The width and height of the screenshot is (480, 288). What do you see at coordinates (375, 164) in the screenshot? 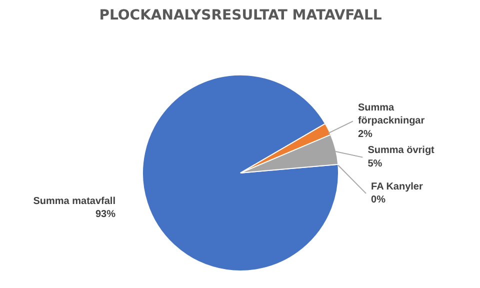
I see `data-label: 5%` at bounding box center [375, 164].